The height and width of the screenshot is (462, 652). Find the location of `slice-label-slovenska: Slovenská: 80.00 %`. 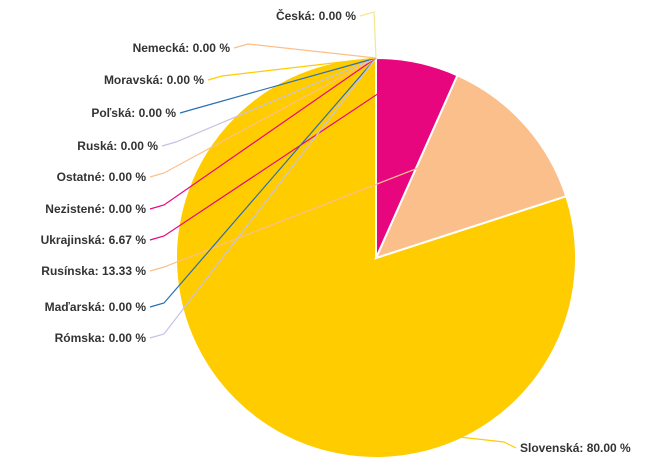

slice-label-slovenska: Slovenská: 80.00 % is located at coordinates (575, 448).